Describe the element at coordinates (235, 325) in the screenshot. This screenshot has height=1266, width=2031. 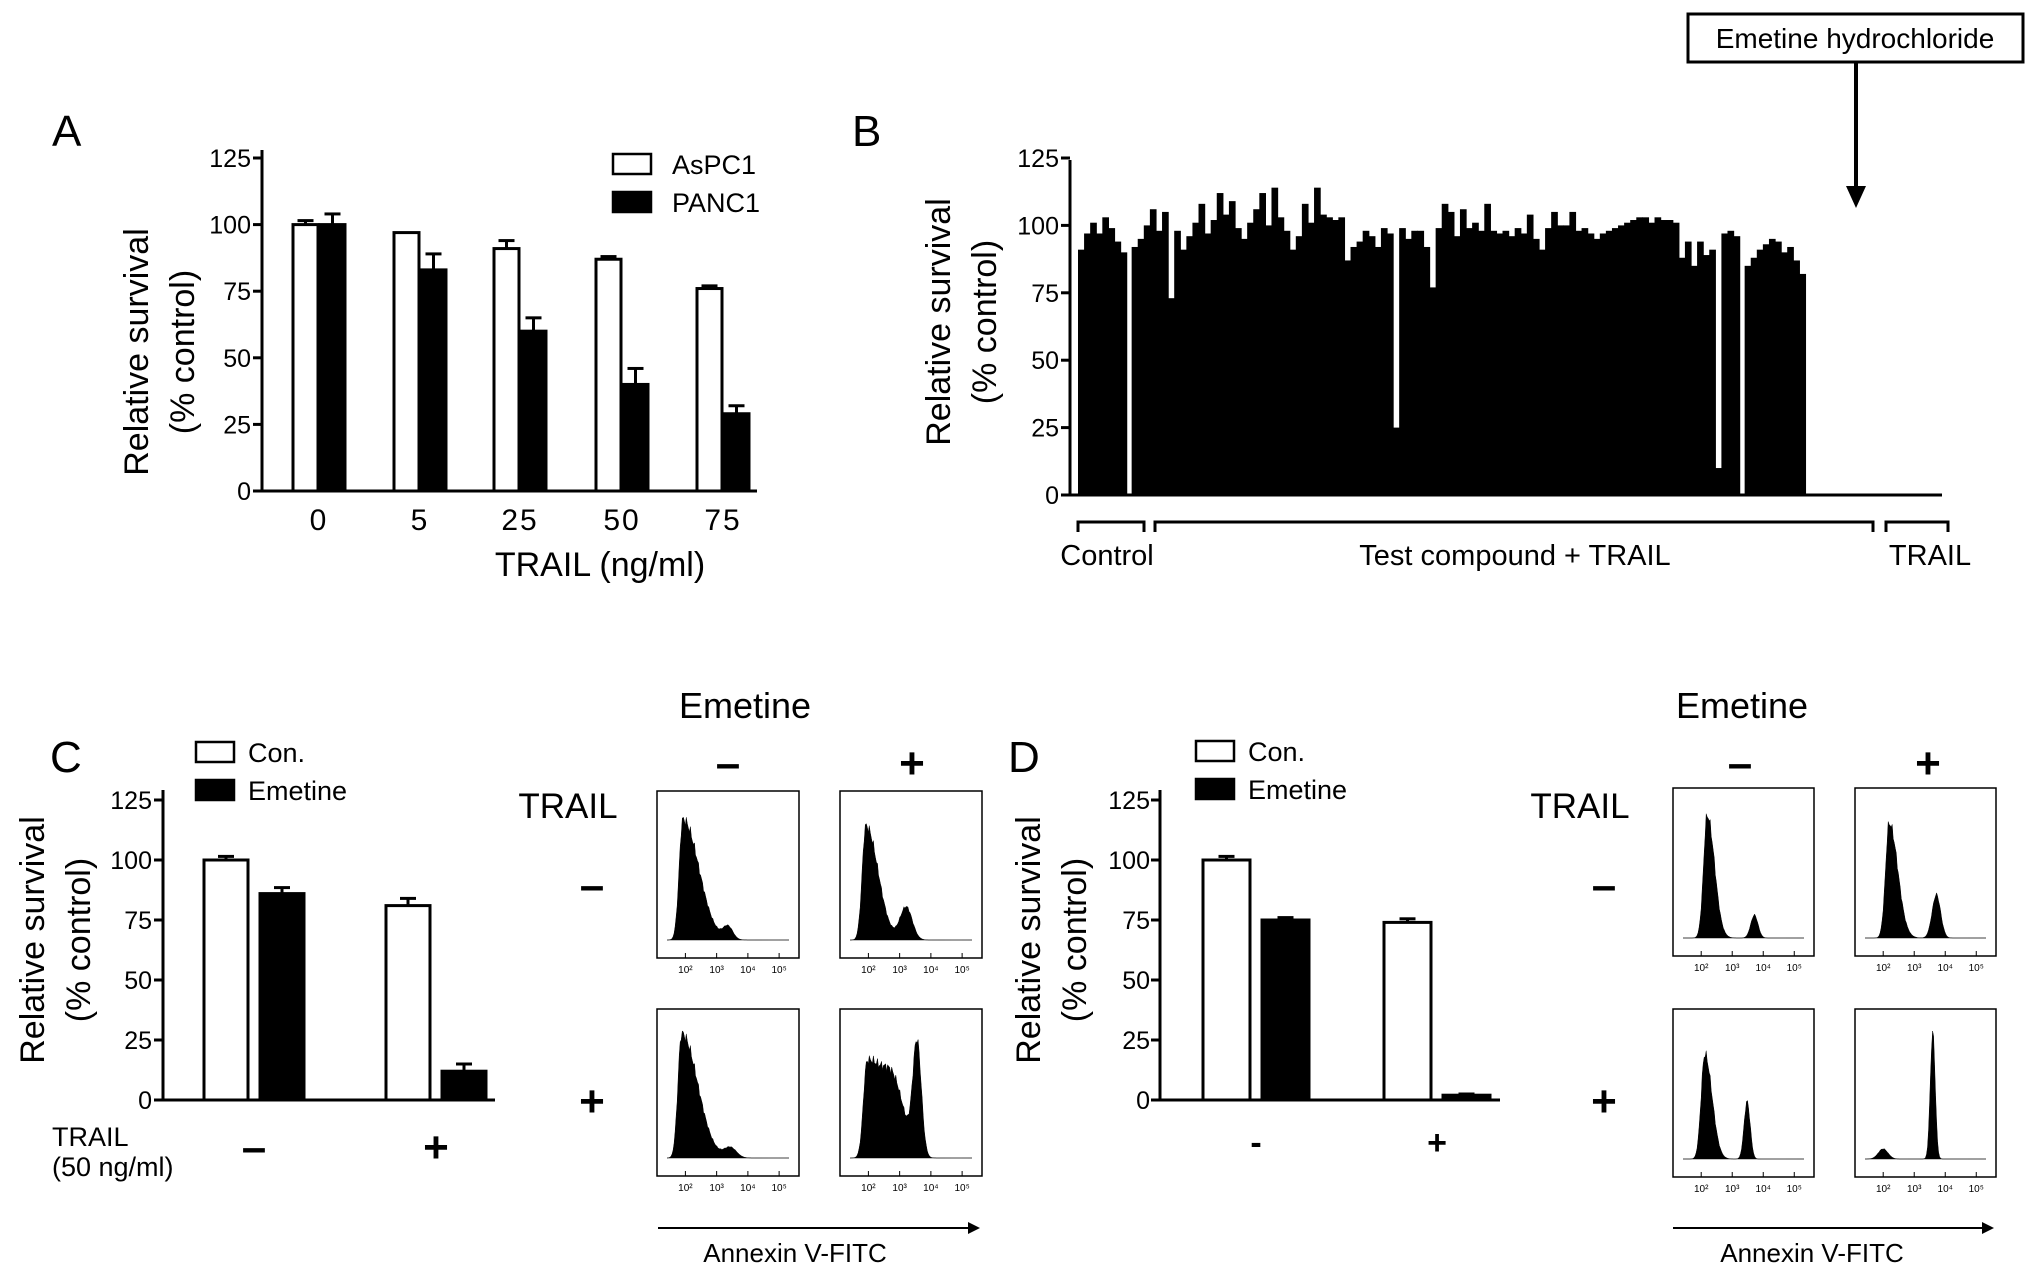
I see `panel-a-y-ticks: 0 25 50 75 100 125` at that location.